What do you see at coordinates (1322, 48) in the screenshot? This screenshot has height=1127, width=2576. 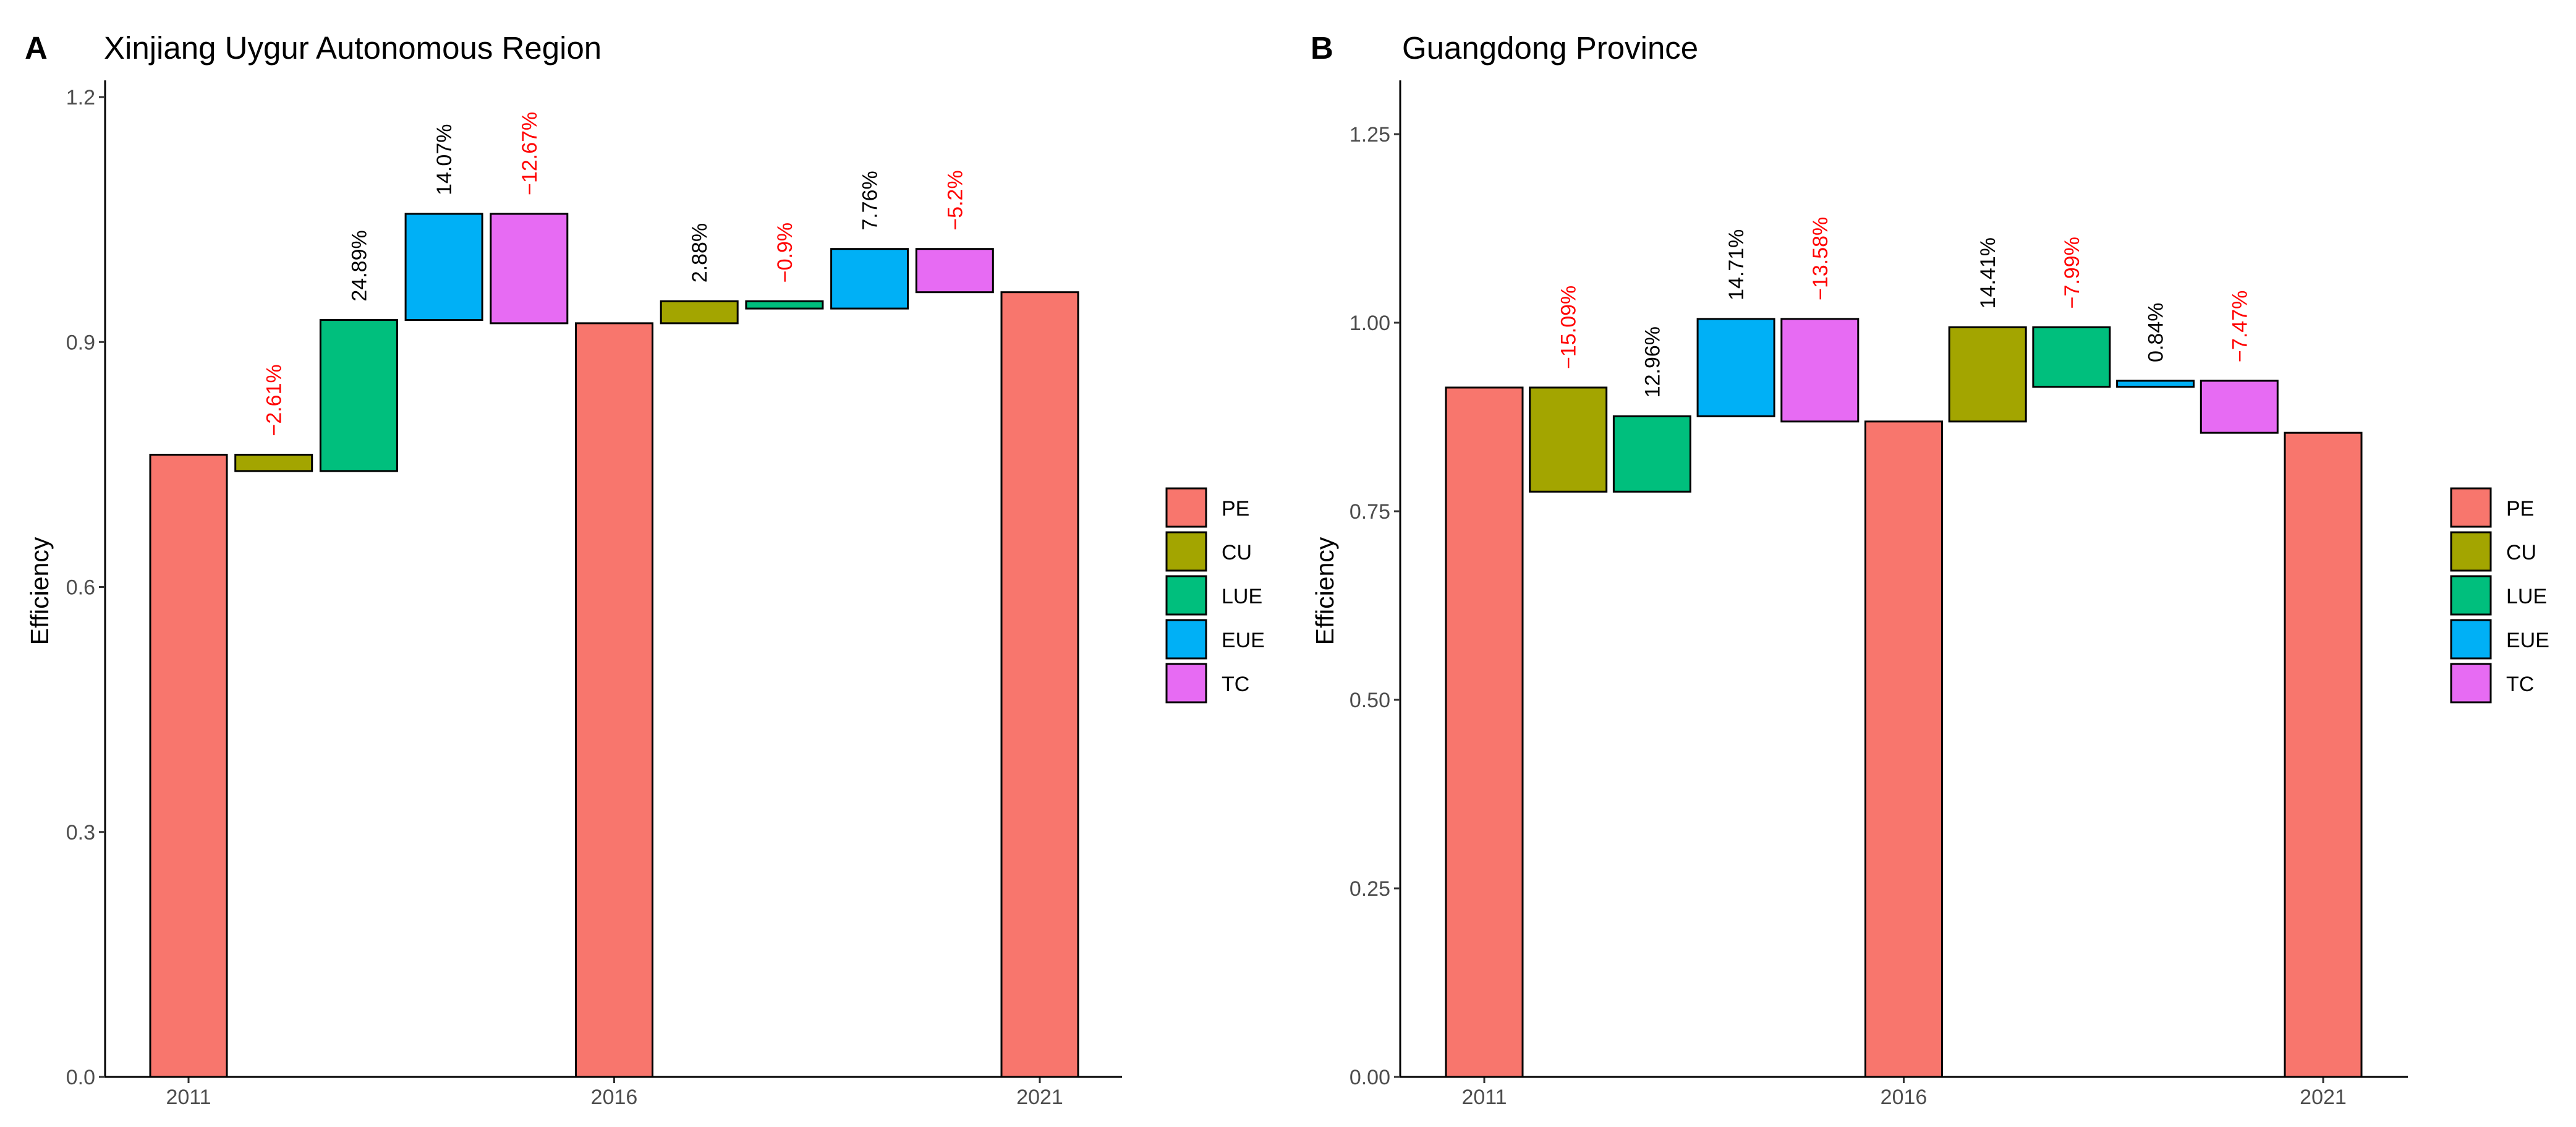 I see `panel-letter: B` at bounding box center [1322, 48].